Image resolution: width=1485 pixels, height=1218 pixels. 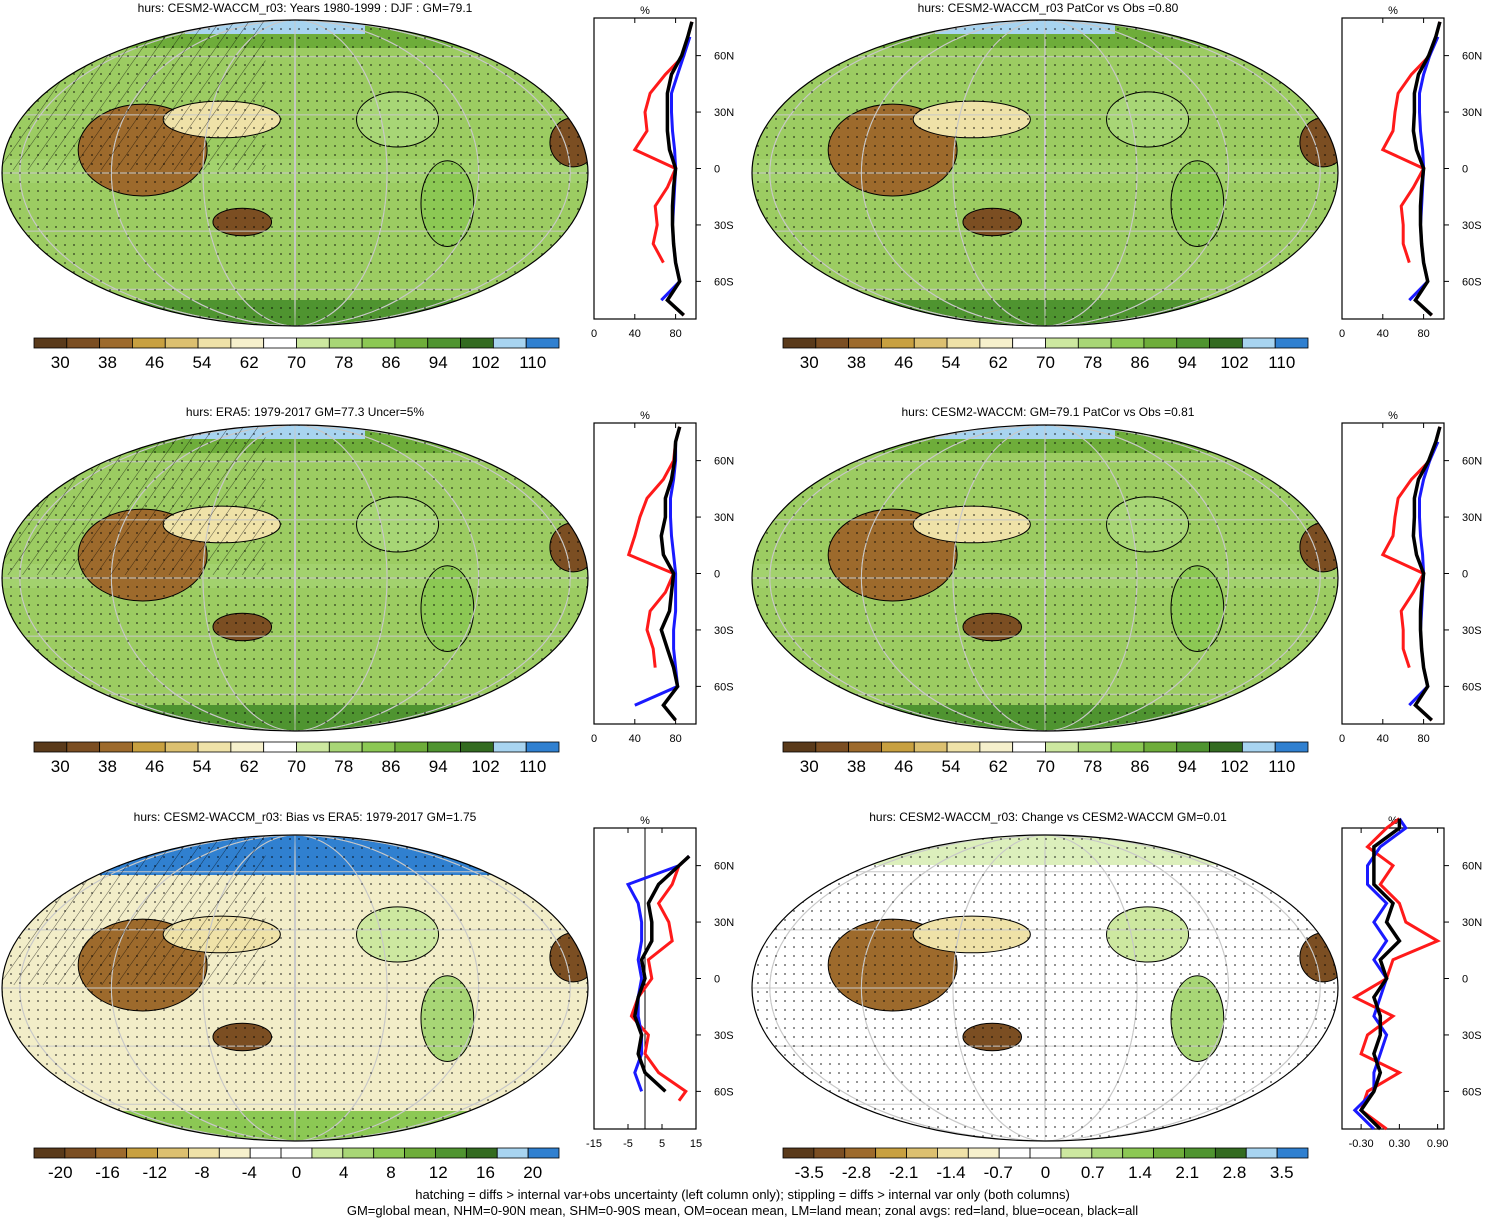 What do you see at coordinates (662, 1144) in the screenshot?
I see `profile-x-label: 5` at bounding box center [662, 1144].